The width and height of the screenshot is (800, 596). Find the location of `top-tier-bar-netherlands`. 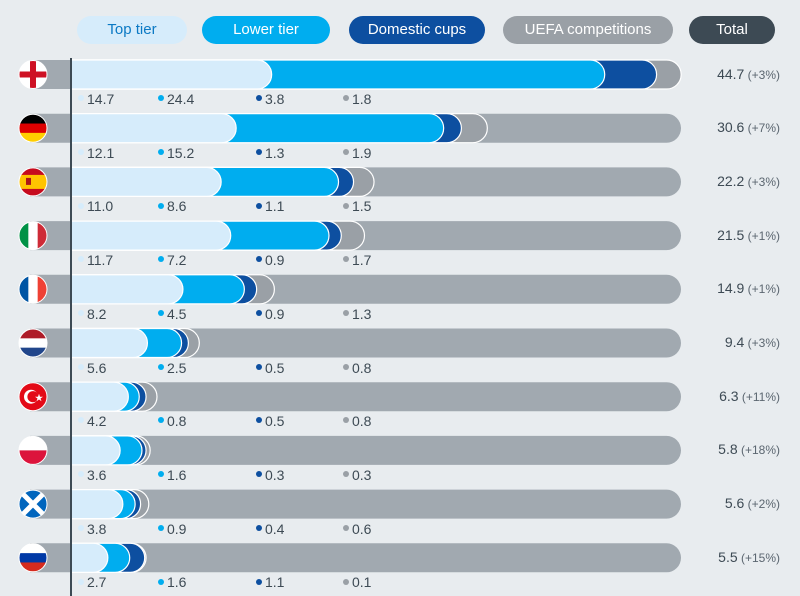

top-tier-bar-netherlands is located at coordinates (109, 343).